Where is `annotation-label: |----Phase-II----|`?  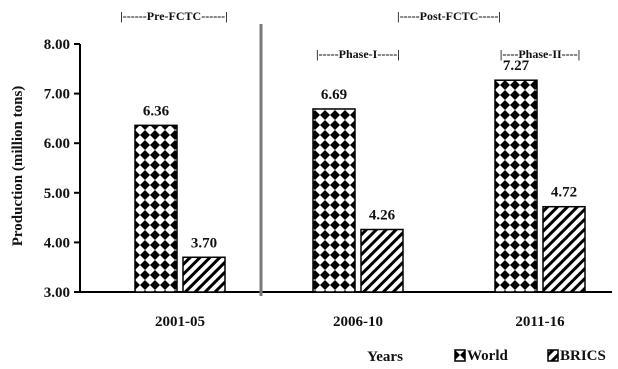
annotation-label: |----Phase-II----| is located at coordinates (540, 54).